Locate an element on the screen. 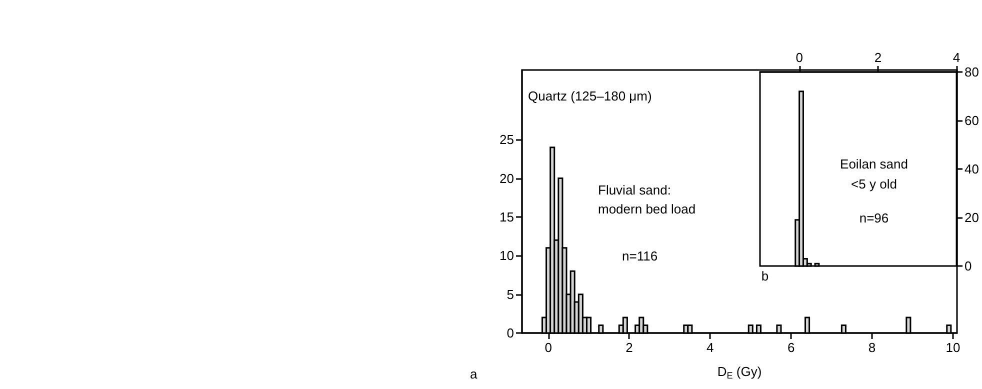 This screenshot has height=389, width=982. annotation: Quartz (125–180 μm) is located at coordinates (590, 96).